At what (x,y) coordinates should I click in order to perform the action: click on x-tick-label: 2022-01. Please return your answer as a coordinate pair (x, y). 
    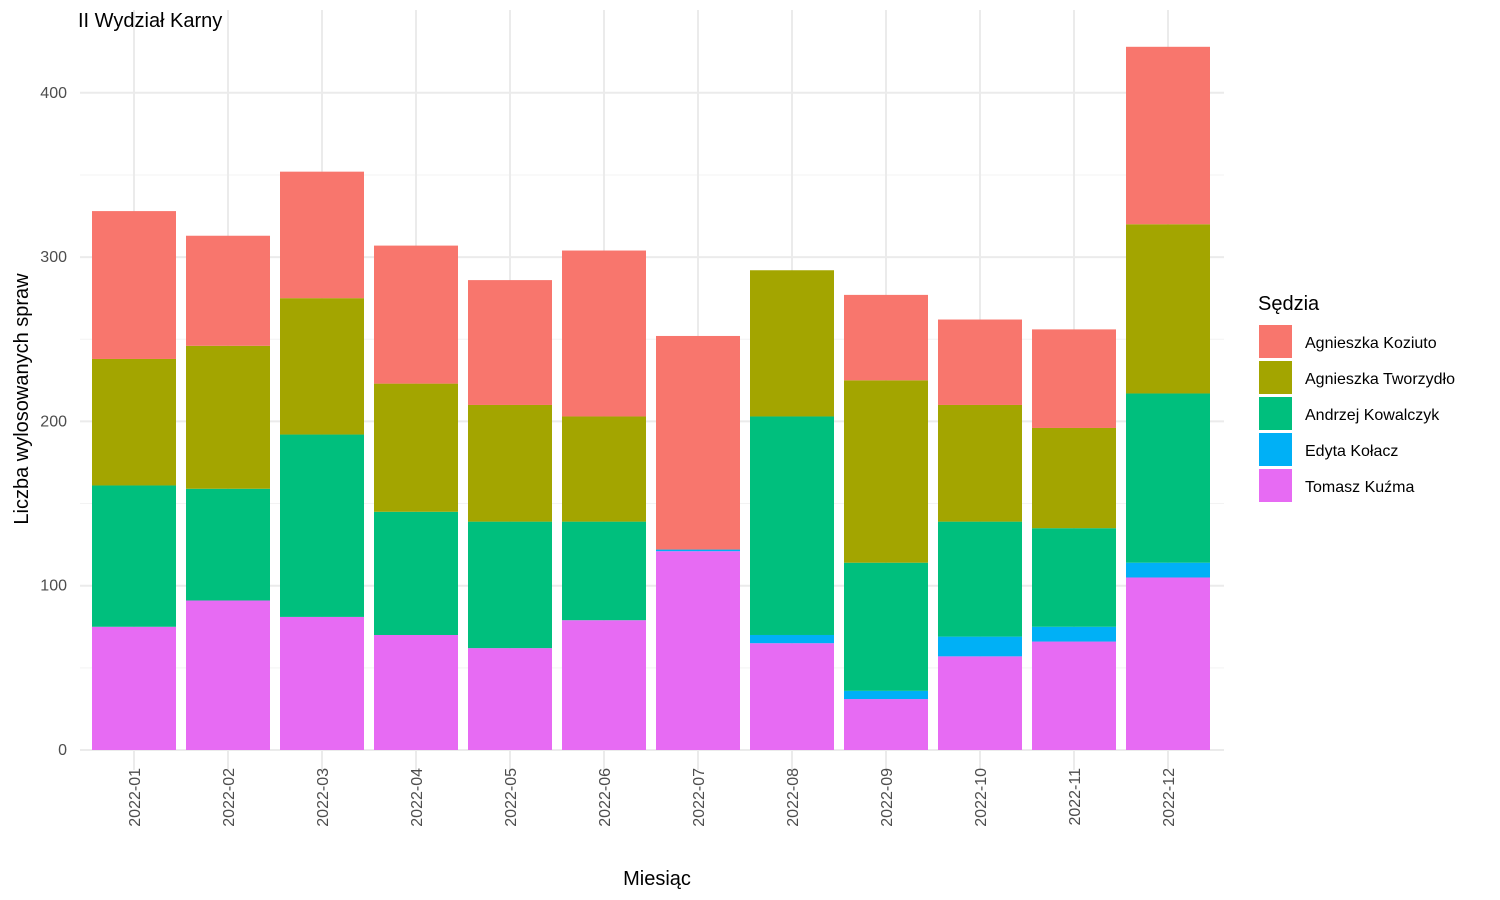
    Looking at the image, I should click on (135, 797).